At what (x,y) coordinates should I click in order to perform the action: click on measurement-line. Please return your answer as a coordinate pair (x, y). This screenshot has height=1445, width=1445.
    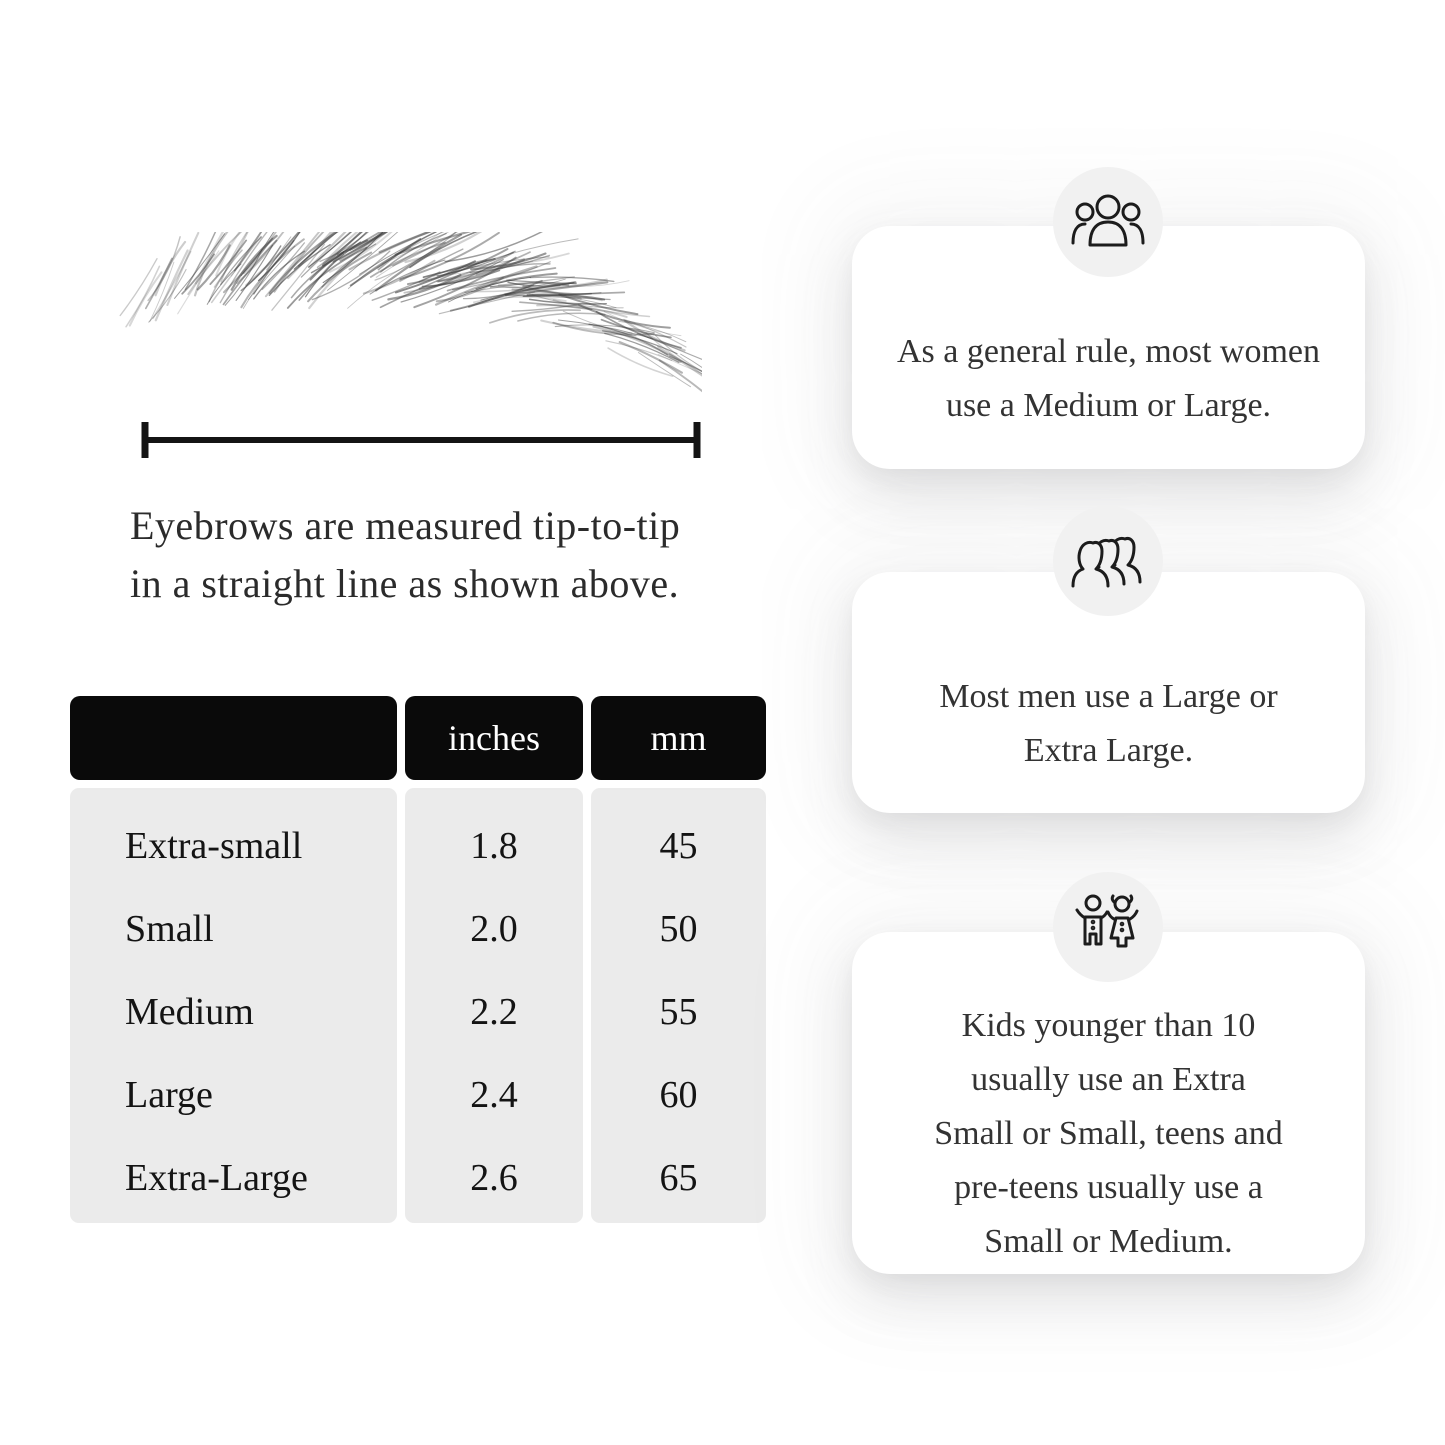
    Looking at the image, I should click on (421, 440).